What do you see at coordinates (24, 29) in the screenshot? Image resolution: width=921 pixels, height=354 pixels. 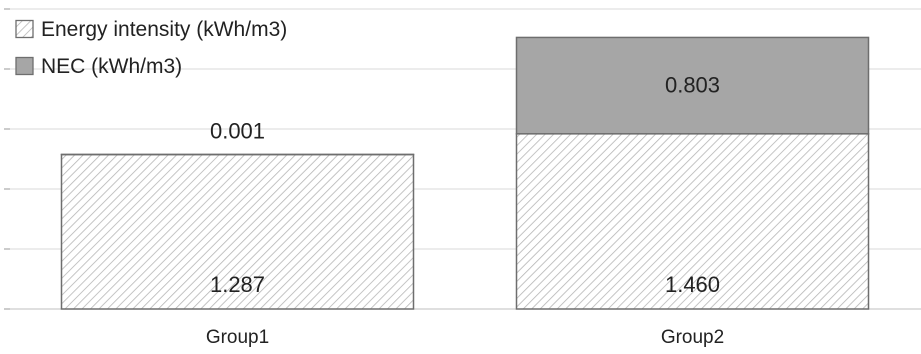 I see `legend-swatch-energy-intensity` at bounding box center [24, 29].